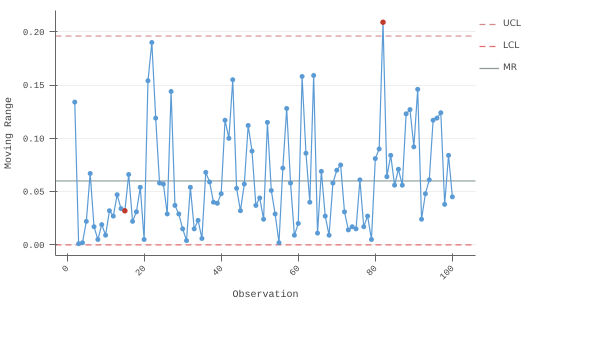 This screenshot has width=600, height=337. Describe the element at coordinates (66, 269) in the screenshot. I see `x-tick-label: 0` at that location.